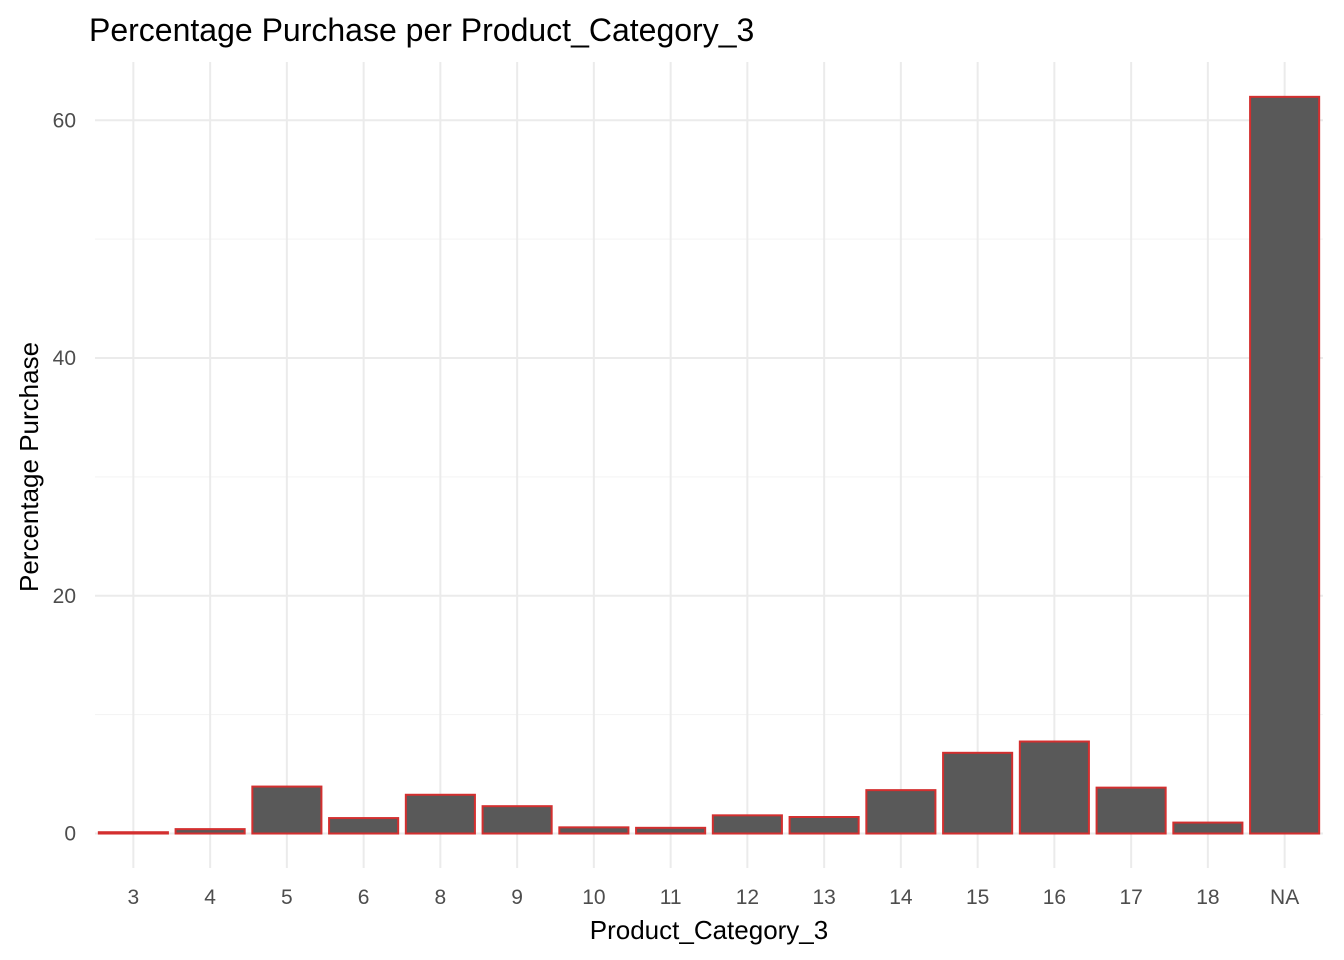  I want to click on x-tick-label: 12, so click(747, 897).